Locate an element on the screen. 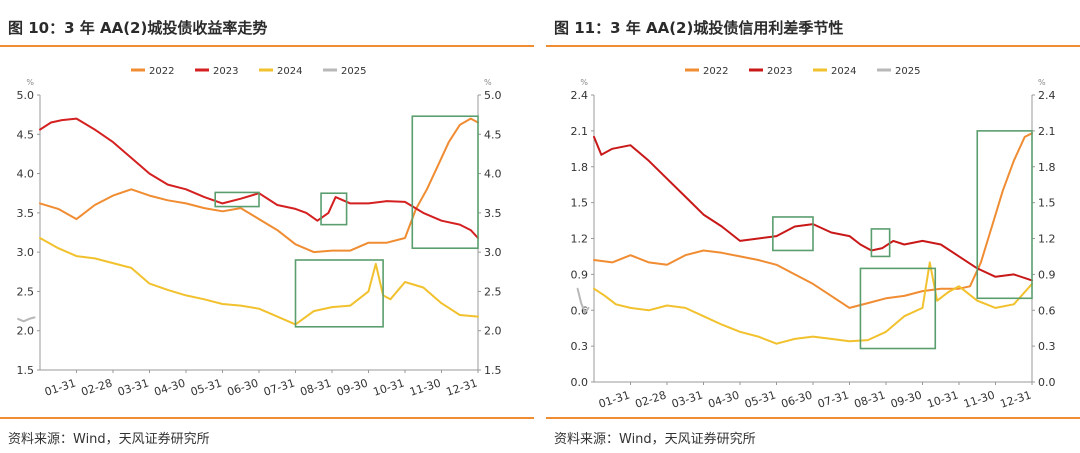  y-tick-label-right: 3.0 is located at coordinates (493, 252).